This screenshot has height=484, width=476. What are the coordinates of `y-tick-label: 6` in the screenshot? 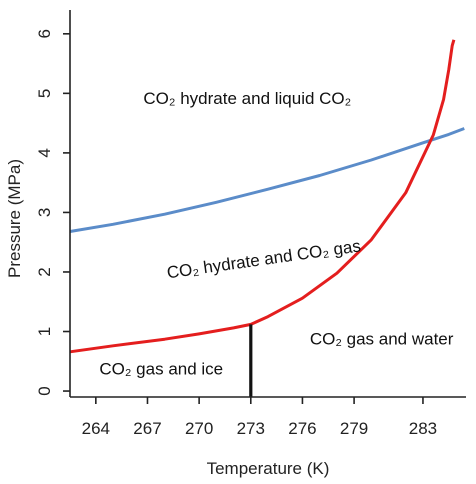 It's located at (44, 33).